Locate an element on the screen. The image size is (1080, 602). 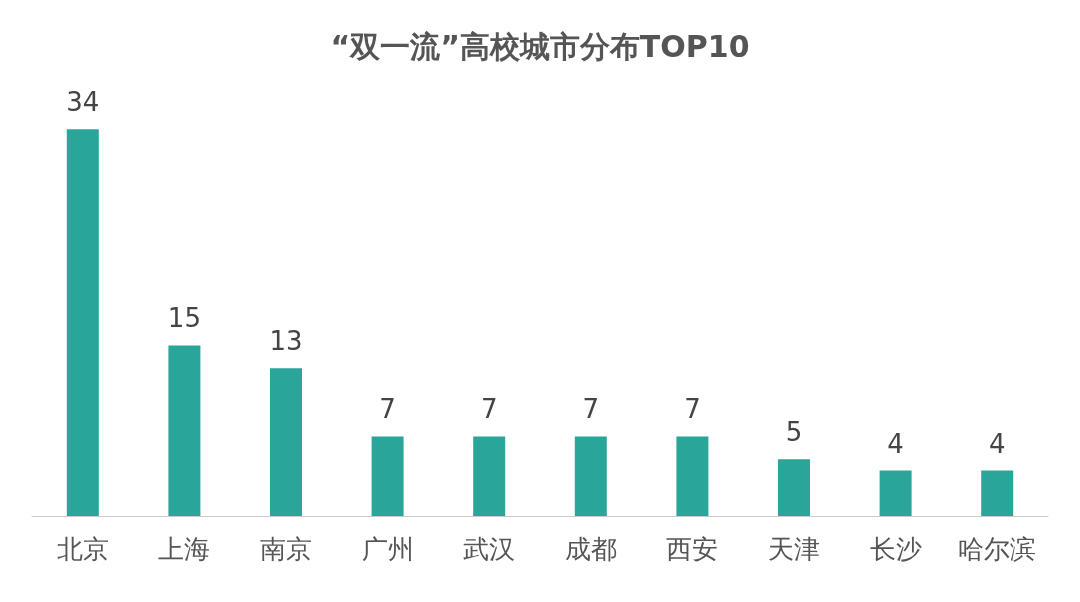
x-tick-label: 长沙 is located at coordinates (895, 549).